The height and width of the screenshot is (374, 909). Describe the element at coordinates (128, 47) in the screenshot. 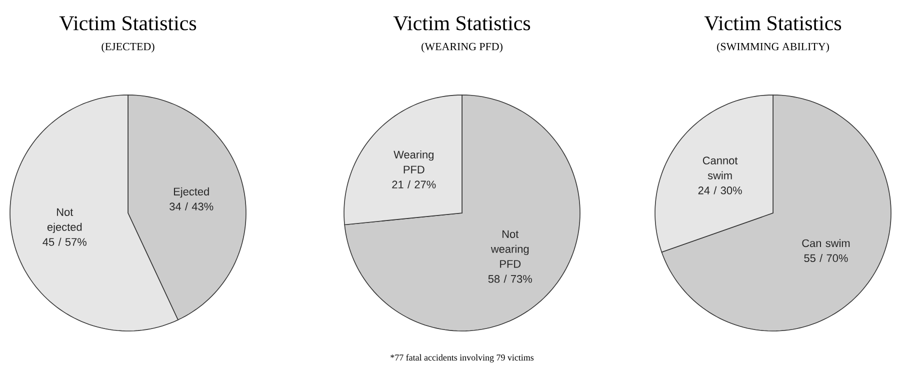

I see `chart-subtitle: (EJECTED)` at that location.